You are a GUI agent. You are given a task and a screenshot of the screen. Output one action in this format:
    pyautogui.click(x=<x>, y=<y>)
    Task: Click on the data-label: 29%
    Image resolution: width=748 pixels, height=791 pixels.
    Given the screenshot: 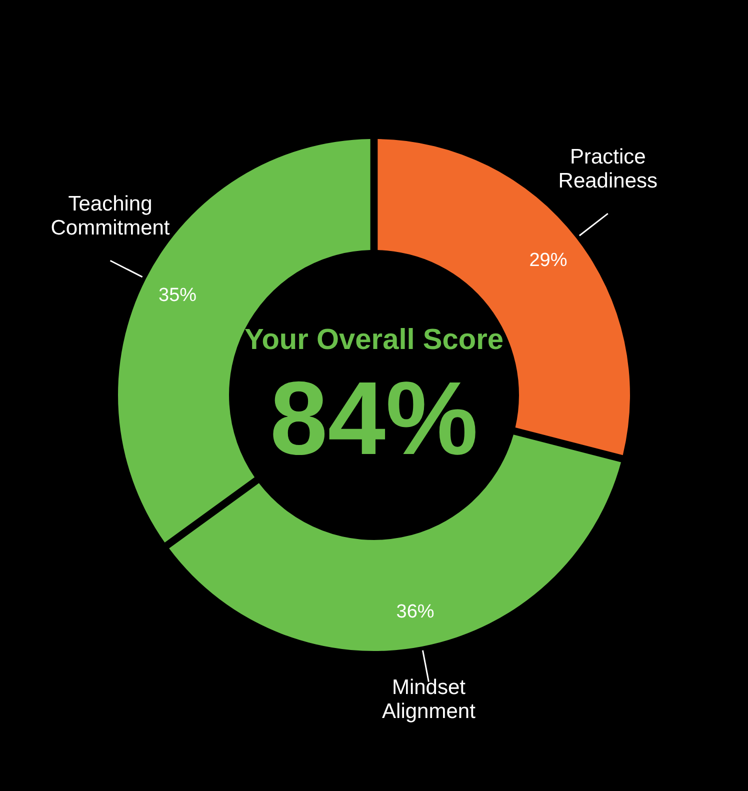 What is the action you would take?
    pyautogui.click(x=548, y=260)
    